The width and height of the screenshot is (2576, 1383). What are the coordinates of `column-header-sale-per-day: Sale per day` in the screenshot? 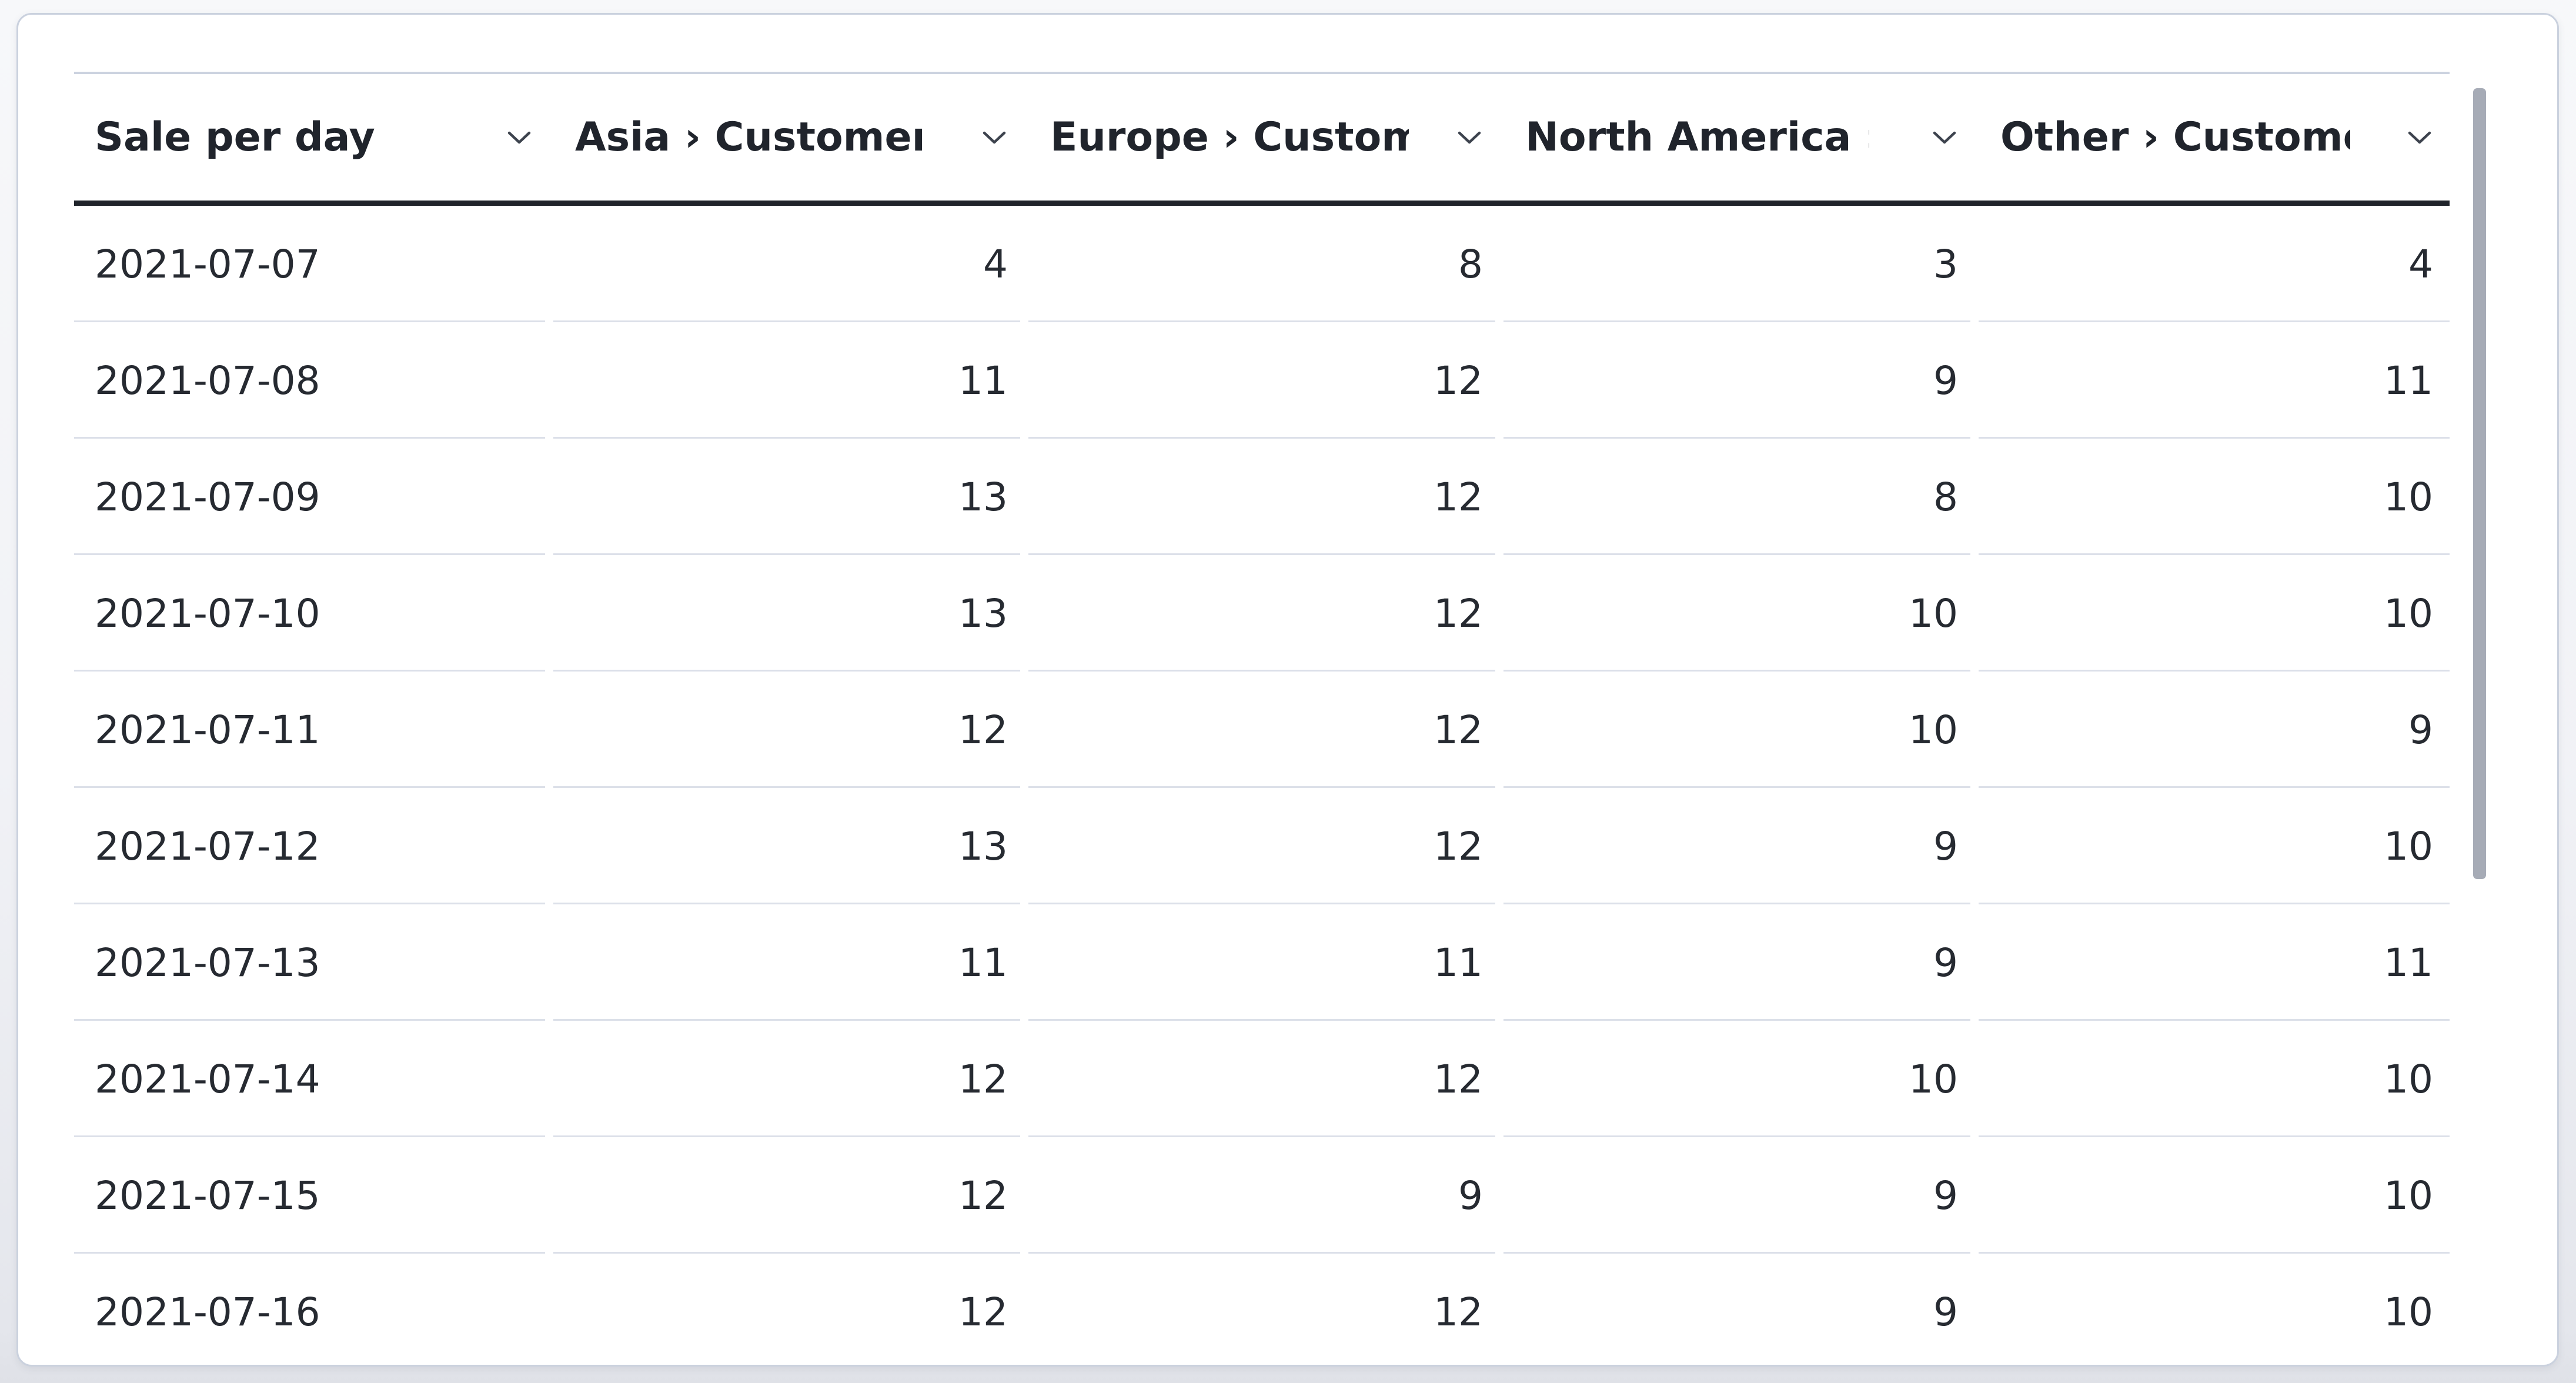 It's located at (311, 137).